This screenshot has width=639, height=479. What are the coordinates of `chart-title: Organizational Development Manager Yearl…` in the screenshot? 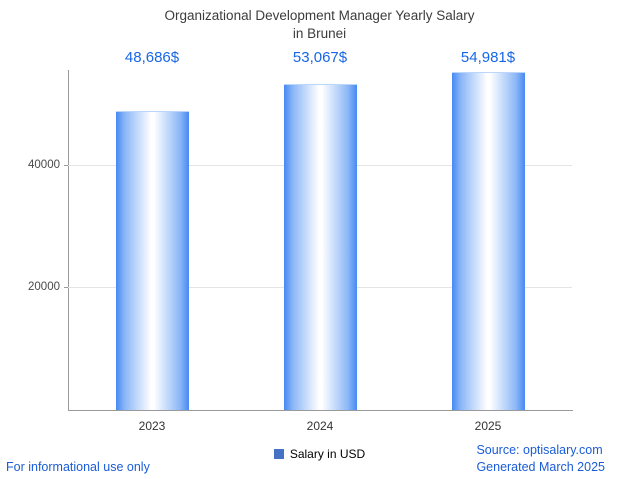 It's located at (319, 24).